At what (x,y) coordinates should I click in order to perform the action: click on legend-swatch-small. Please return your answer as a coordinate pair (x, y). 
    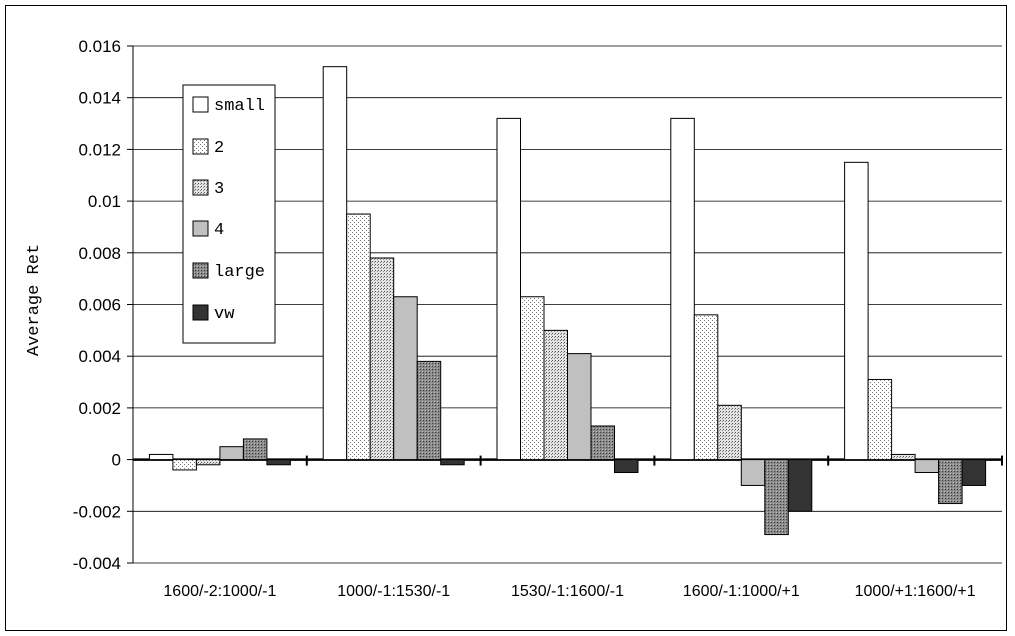
    Looking at the image, I should click on (200, 104).